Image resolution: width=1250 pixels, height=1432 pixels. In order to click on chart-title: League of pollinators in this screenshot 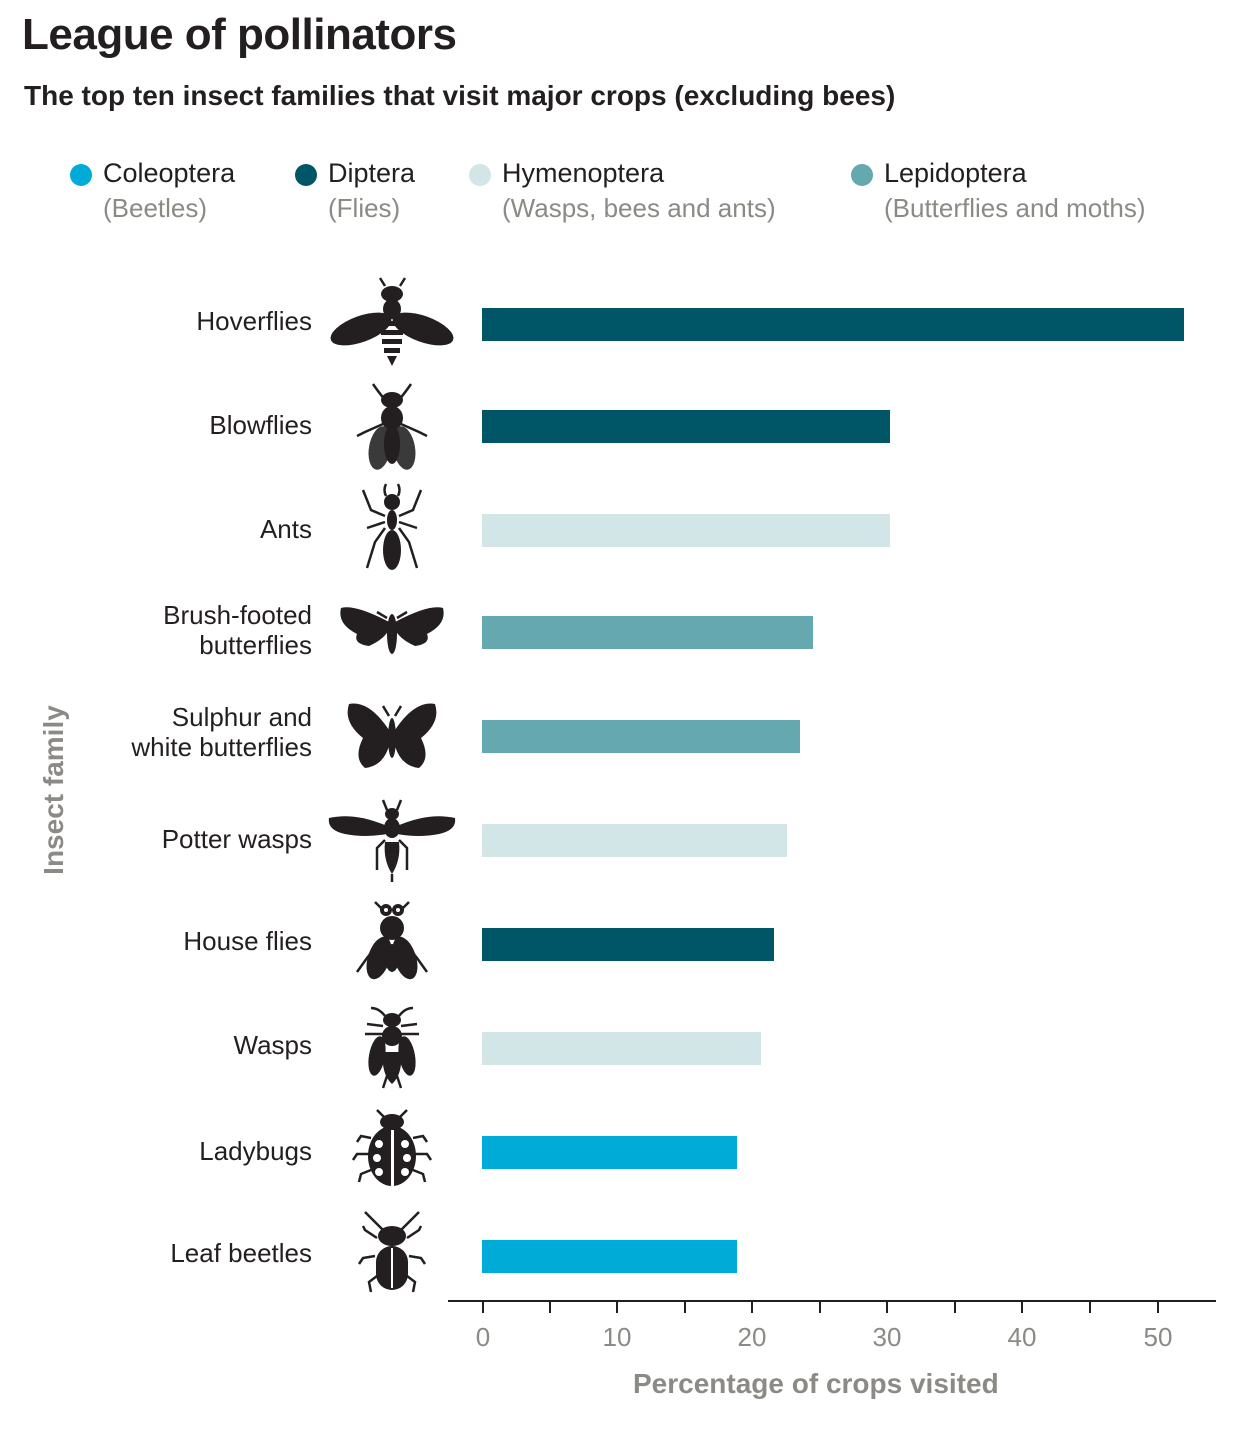, I will do `click(239, 34)`.